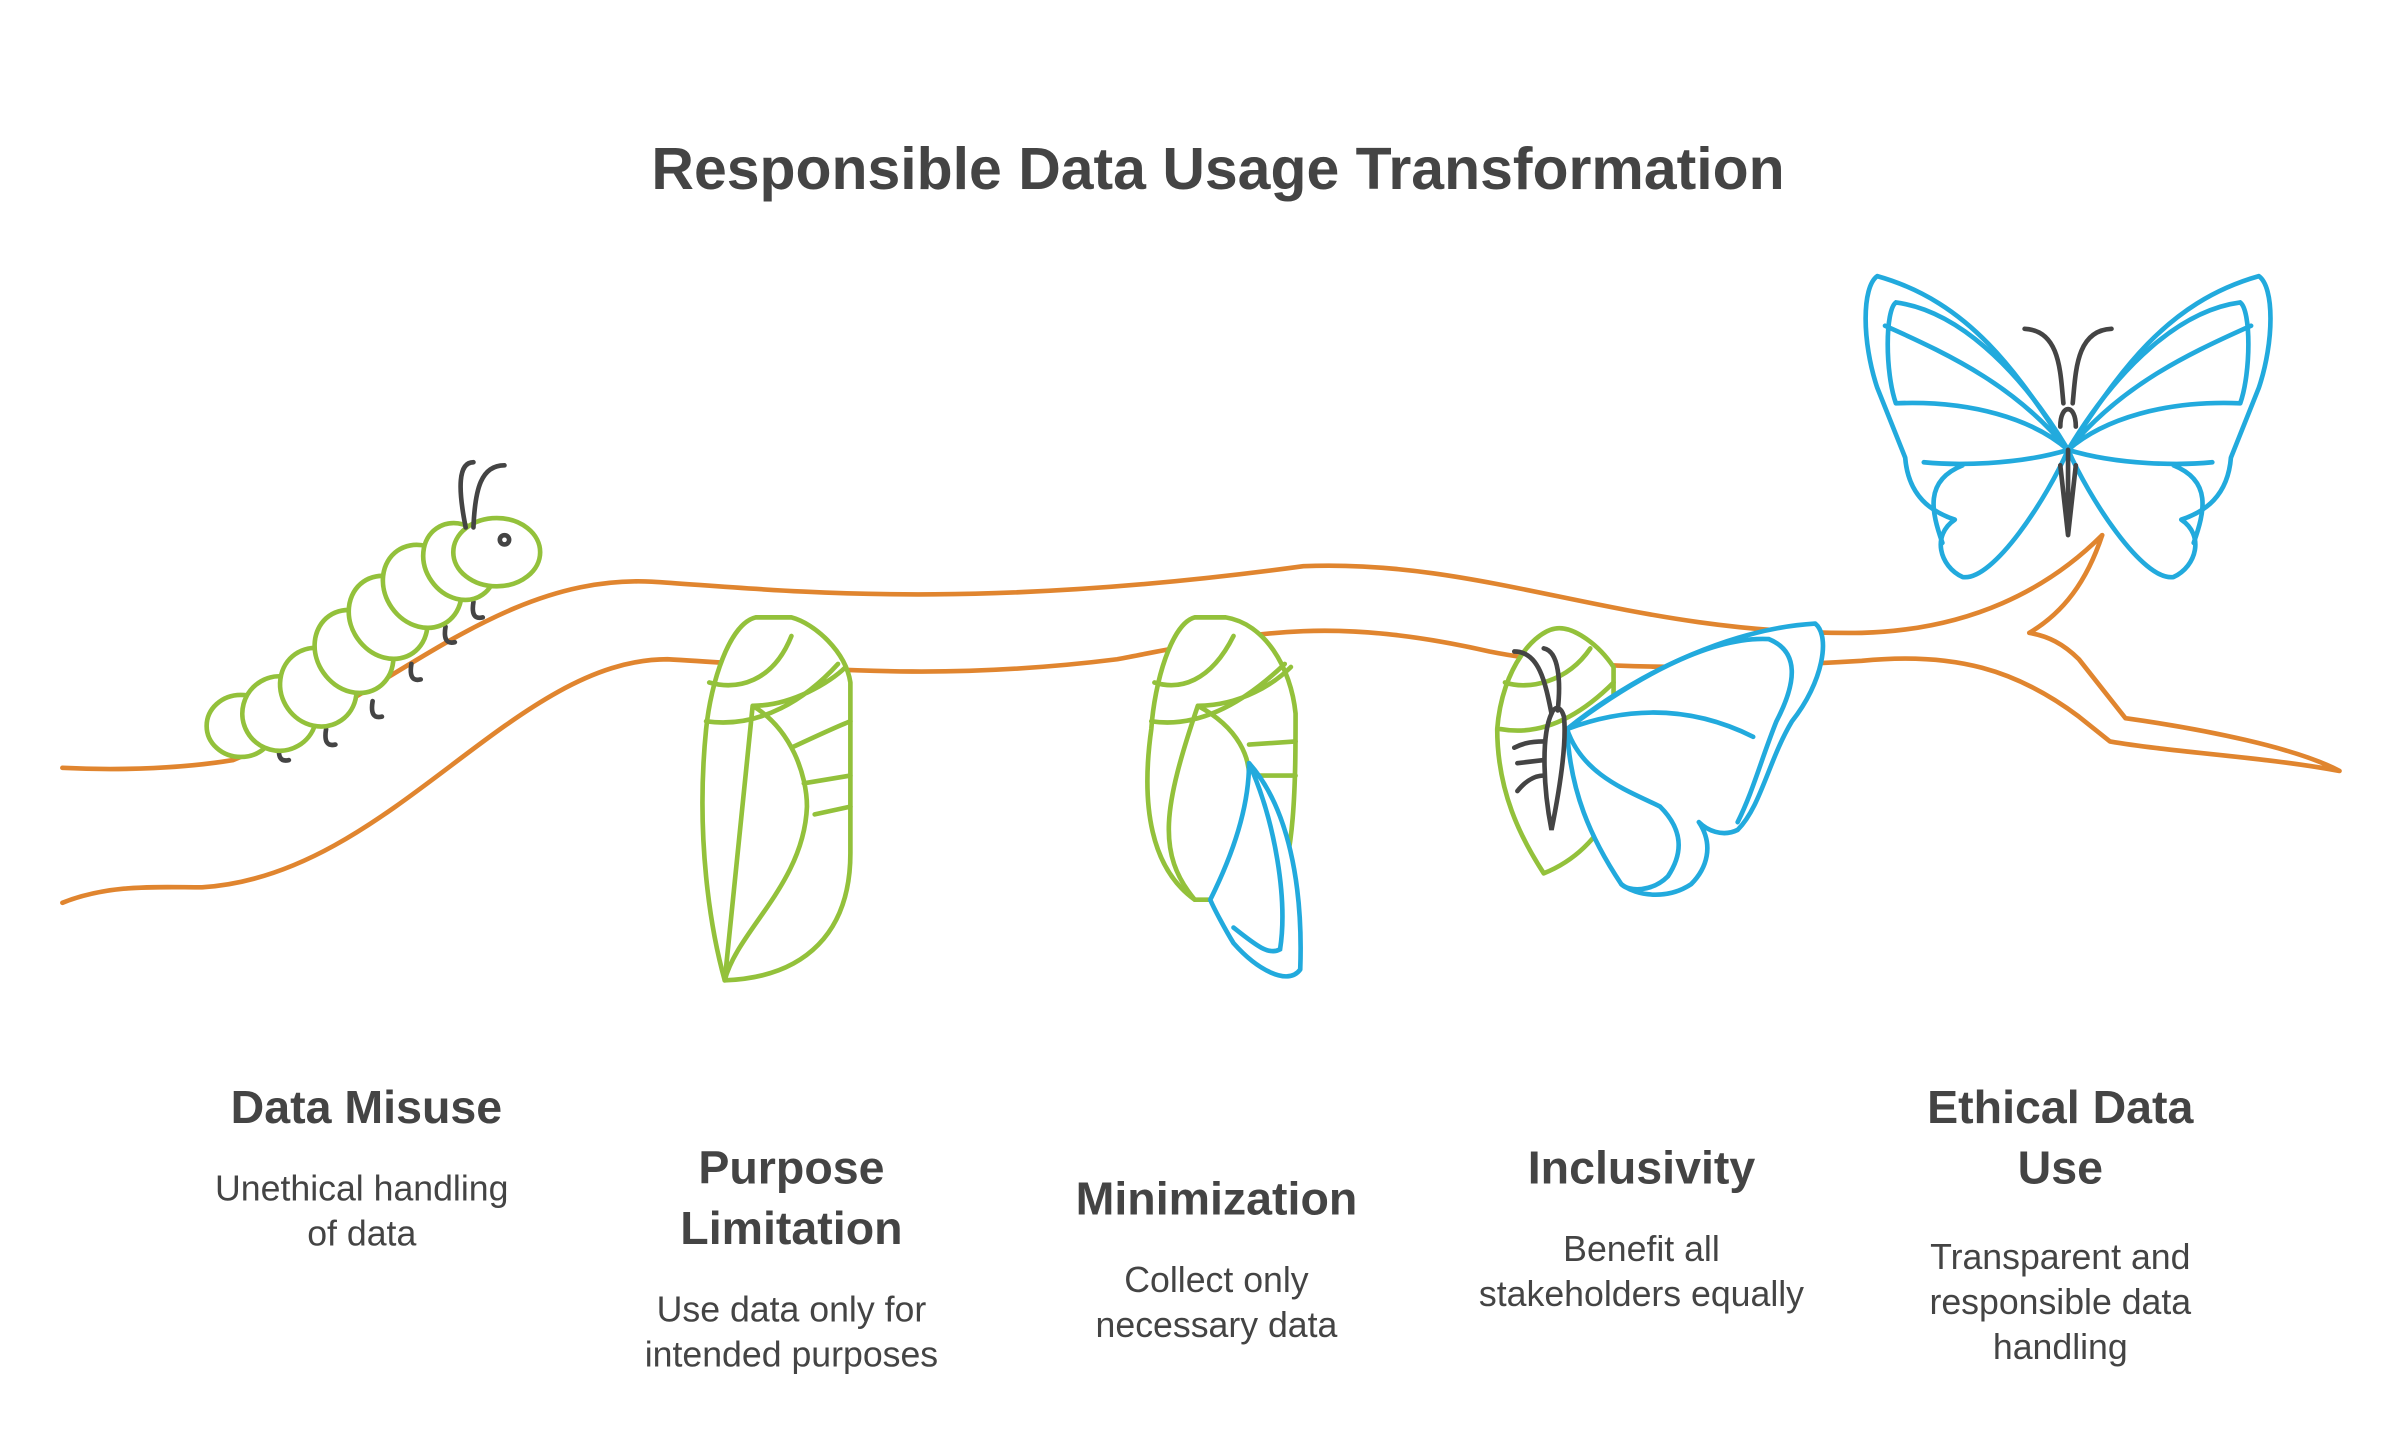 The height and width of the screenshot is (1455, 2405). I want to click on stage-desc: Collect only, so click(1216, 1280).